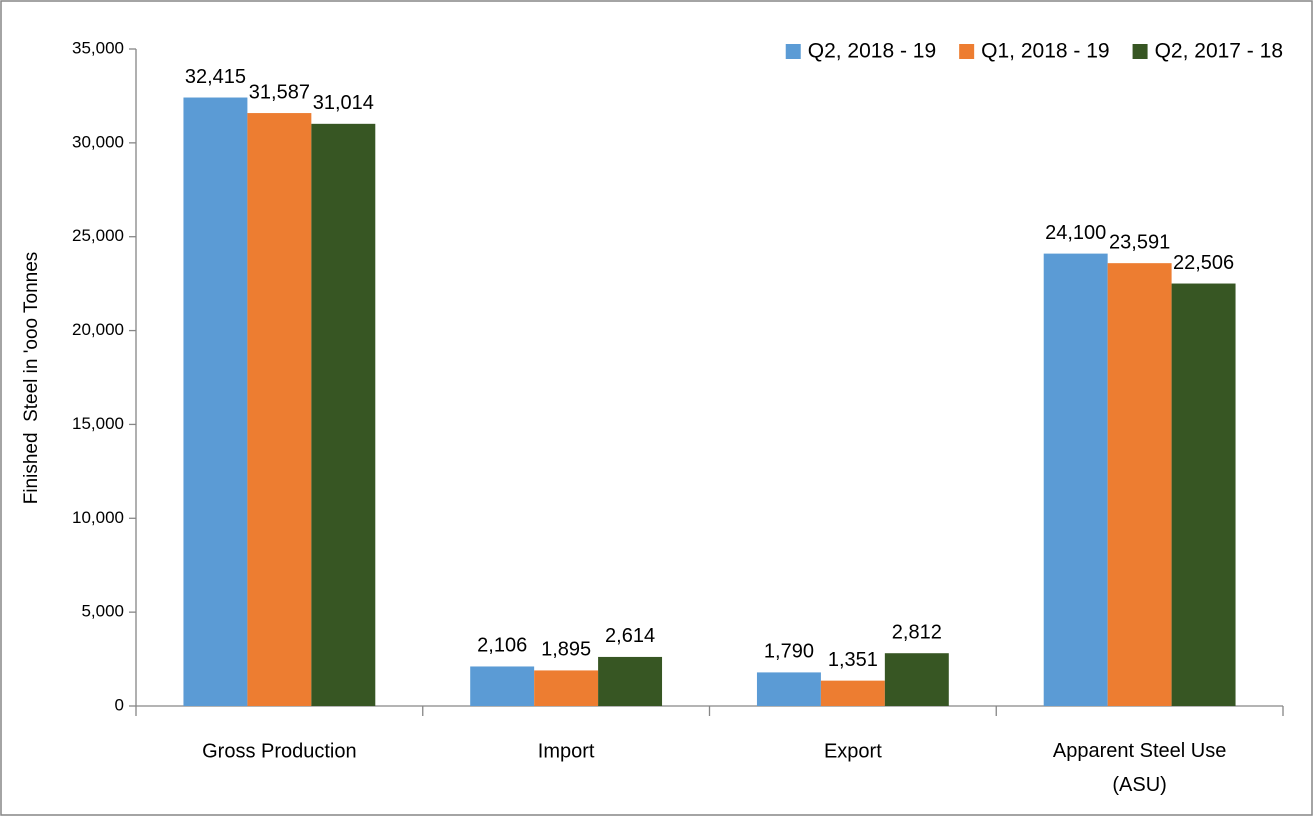 This screenshot has width=1313, height=816. Describe the element at coordinates (566, 751) in the screenshot. I see `x-tick-label: Import` at that location.